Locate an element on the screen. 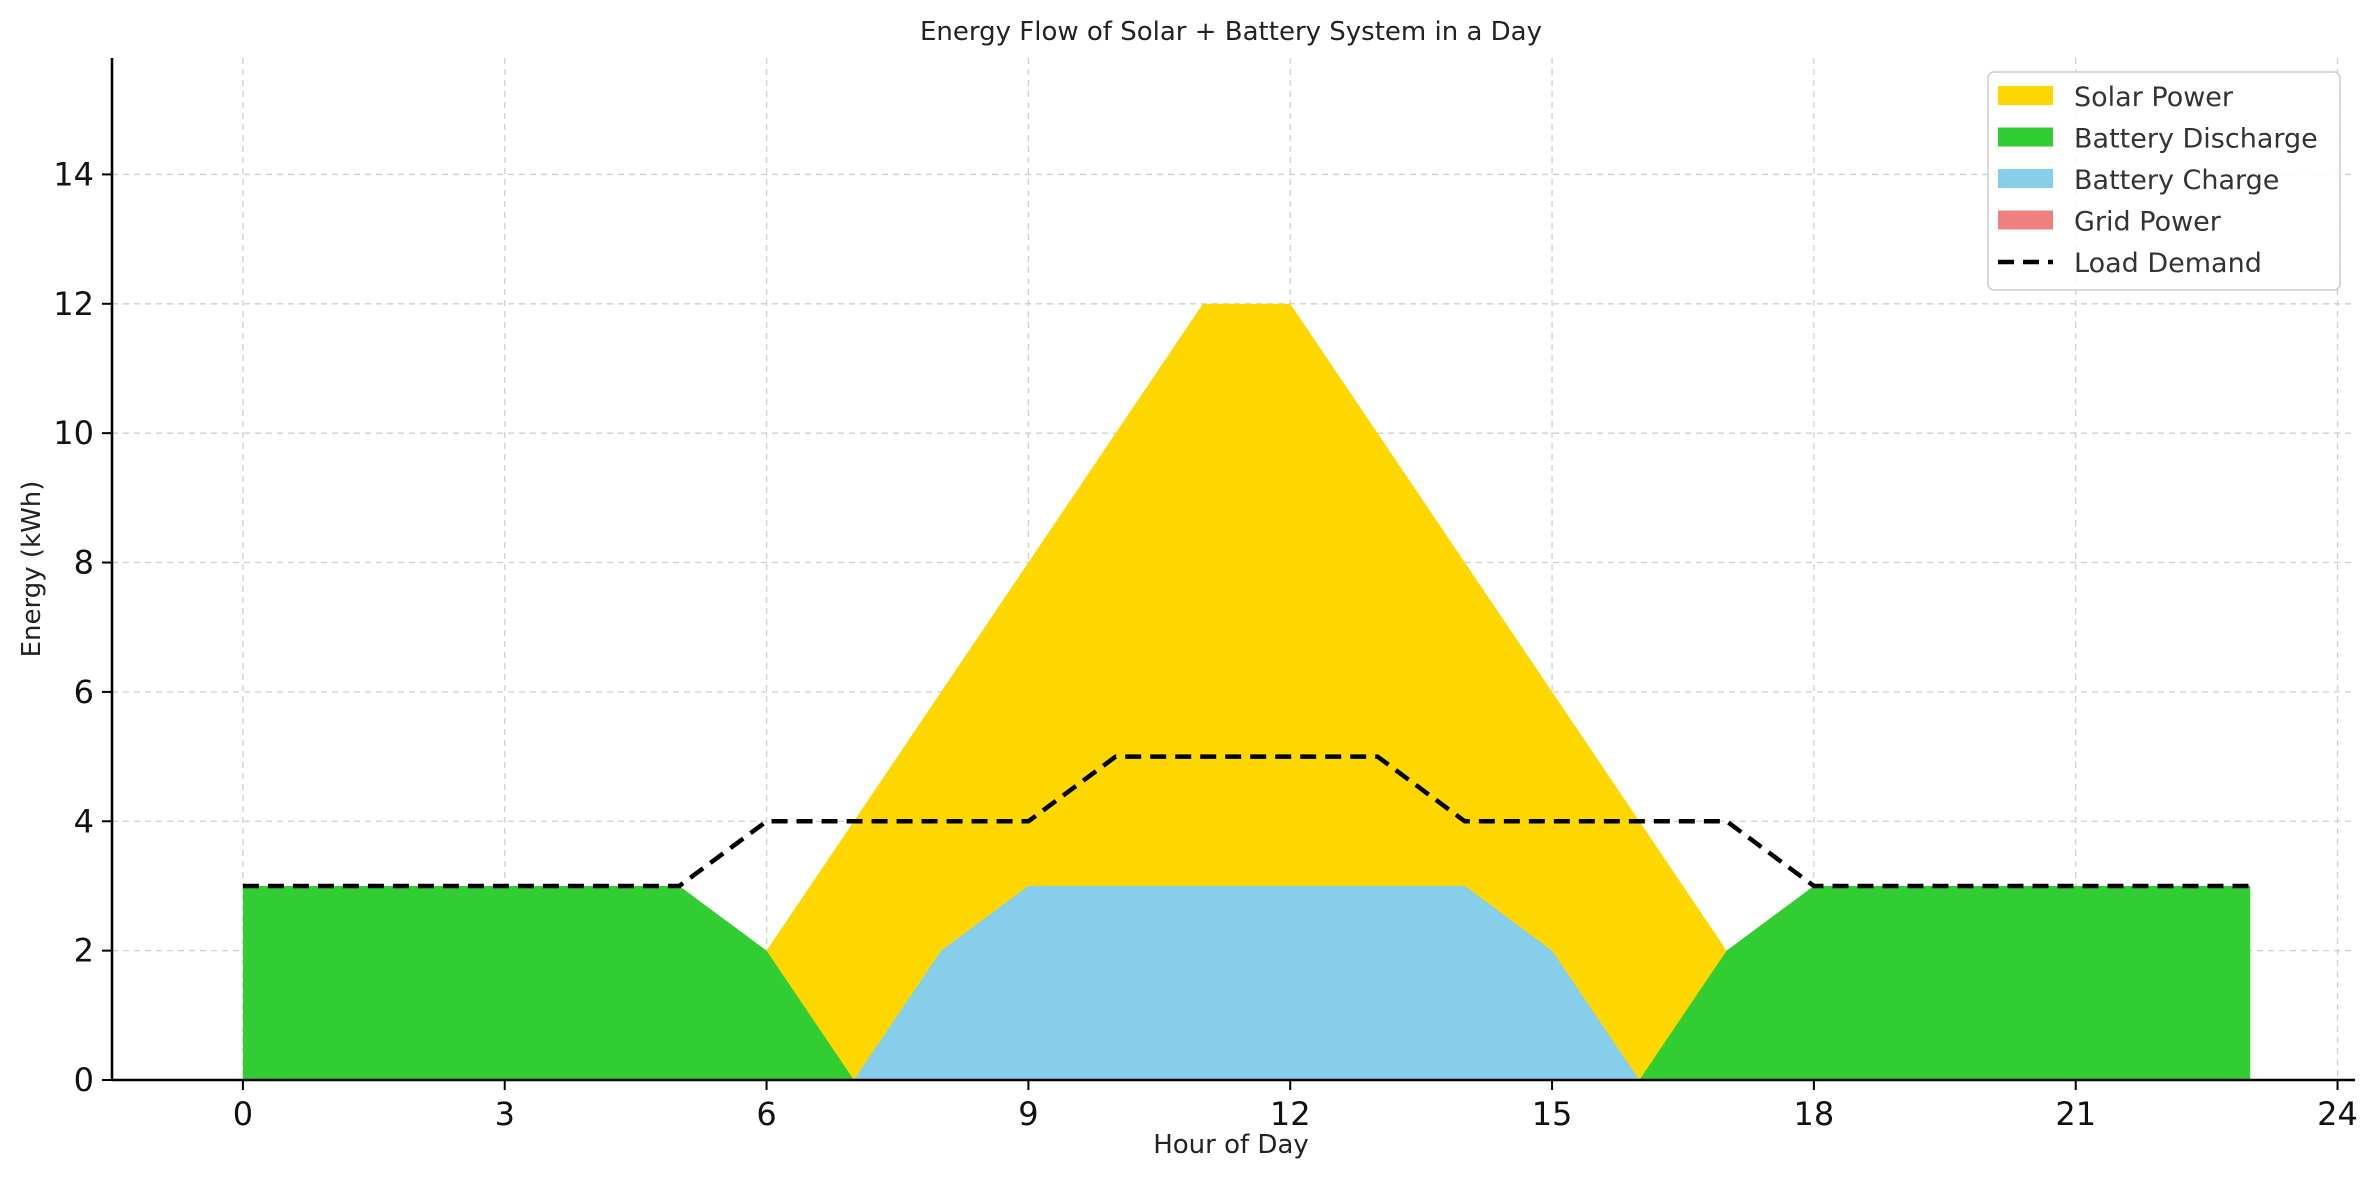 The image size is (2377, 1180). x-tick-label: 12 is located at coordinates (1290, 1114).